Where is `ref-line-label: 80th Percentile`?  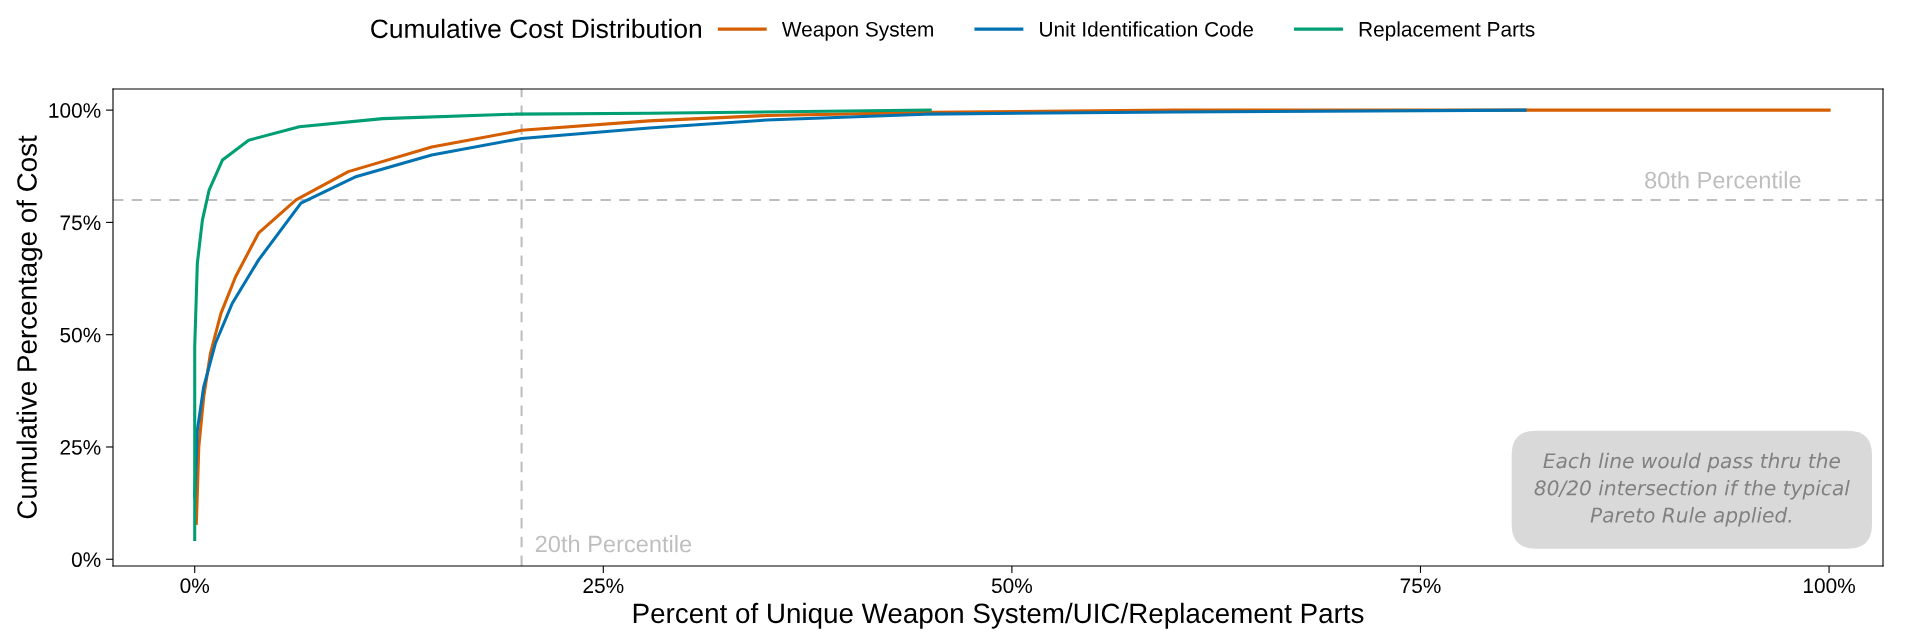 ref-line-label: 80th Percentile is located at coordinates (1723, 180).